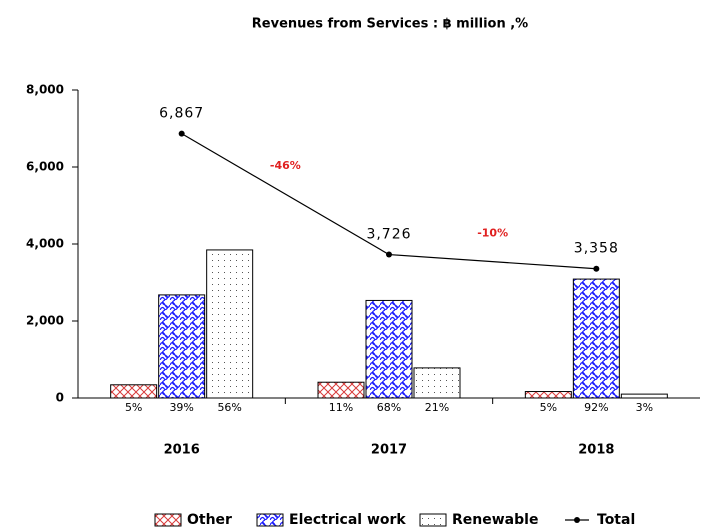 The width and height of the screenshot is (701, 527). Describe the element at coordinates (45, 321) in the screenshot. I see `y-tick-label: 2,000` at that location.